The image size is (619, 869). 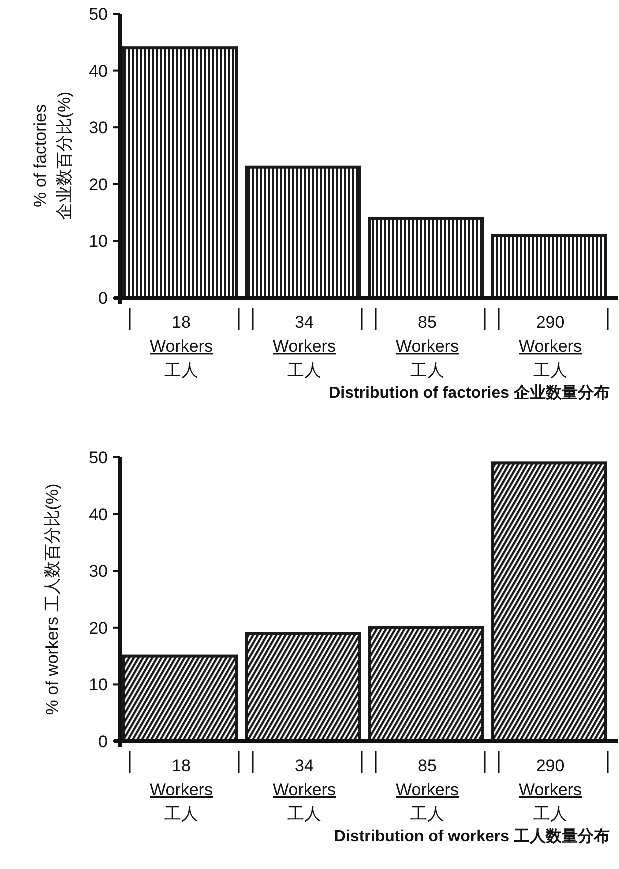 What do you see at coordinates (52, 156) in the screenshot?
I see `y-axis-title: % of factories 企业数百分比(%)` at bounding box center [52, 156].